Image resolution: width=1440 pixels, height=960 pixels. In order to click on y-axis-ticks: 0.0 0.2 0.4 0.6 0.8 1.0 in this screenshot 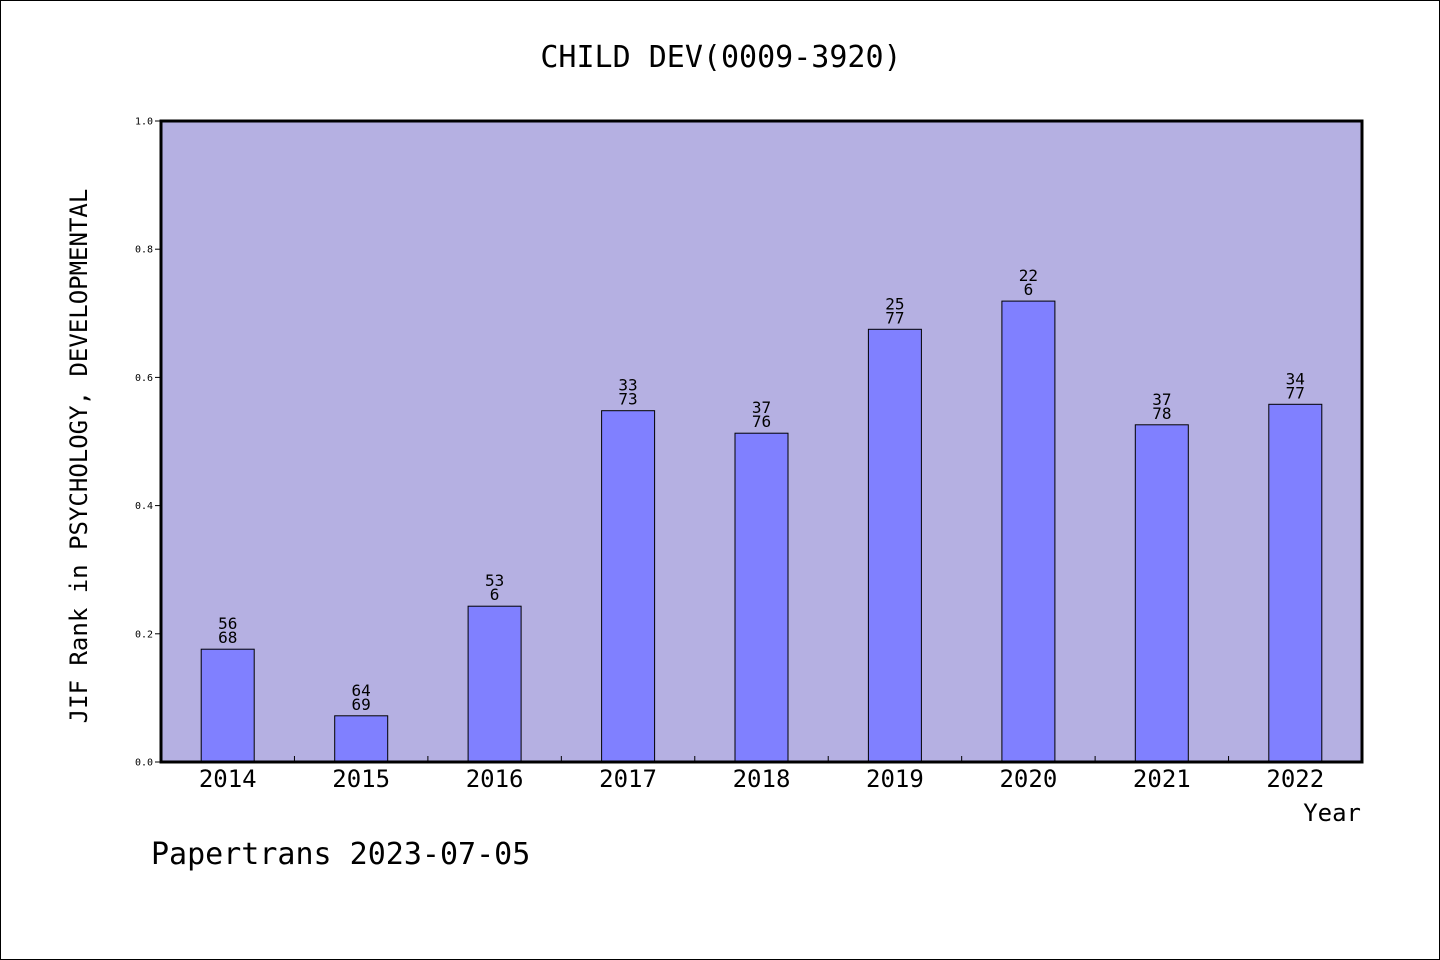, I will do `click(148, 443)`.